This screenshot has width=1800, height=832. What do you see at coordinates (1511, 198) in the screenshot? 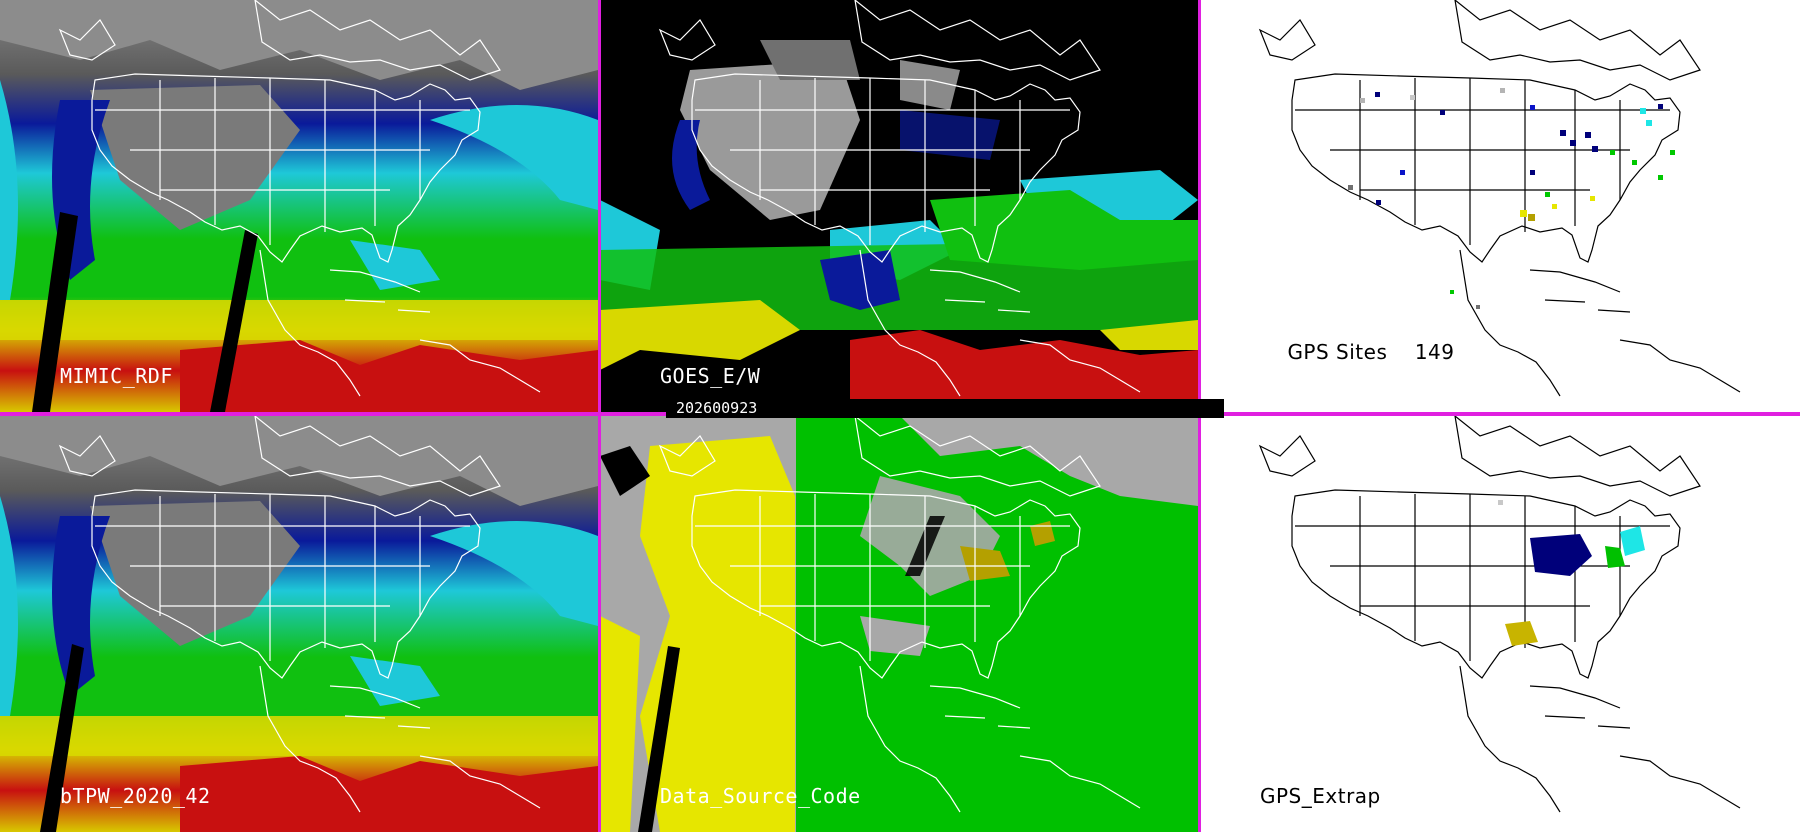
I see `gps-site-markers` at bounding box center [1511, 198].